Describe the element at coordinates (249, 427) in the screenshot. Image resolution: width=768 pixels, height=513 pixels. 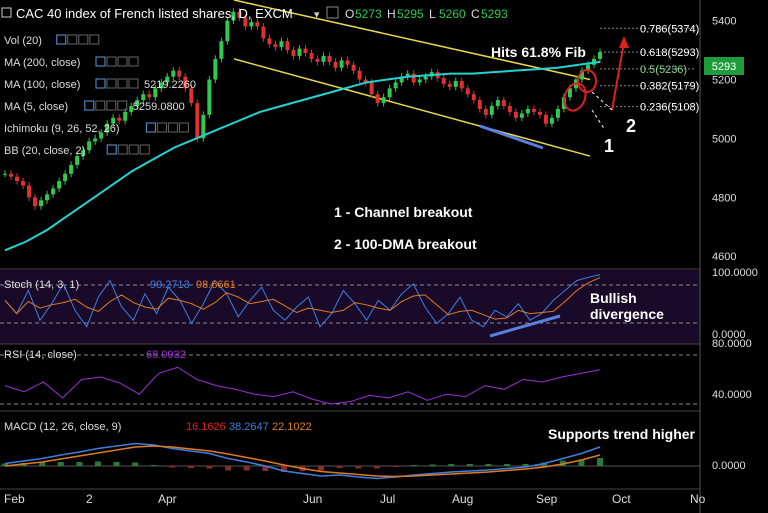
I see `macd-value-2: 38.2647` at that location.